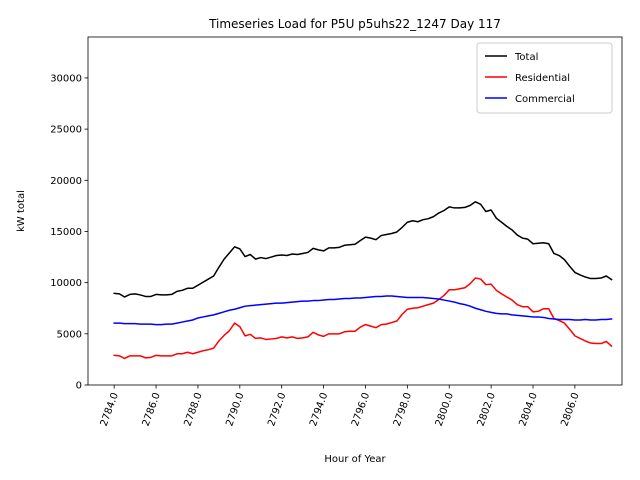  I want to click on legend: Total Residential Commercial, so click(544, 78).